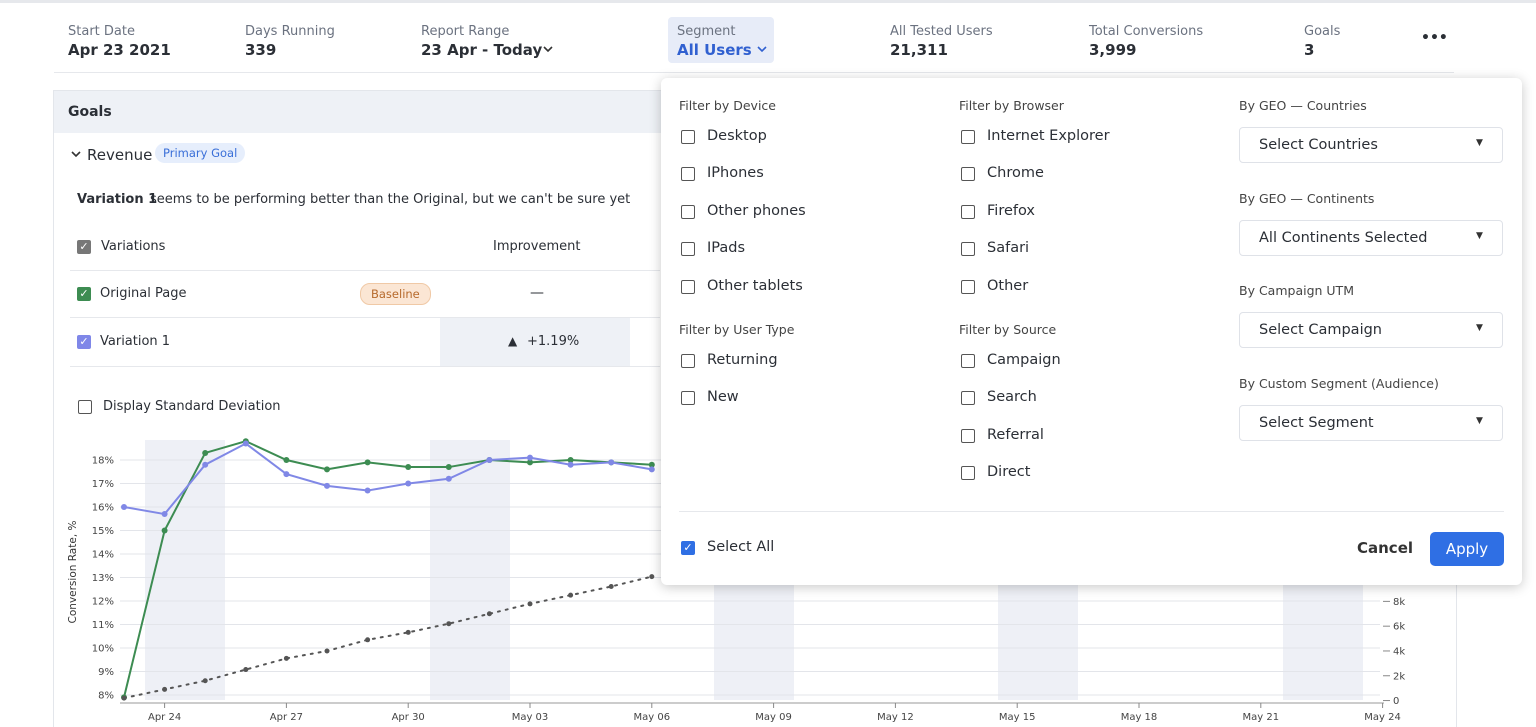 This screenshot has width=1536, height=727. Describe the element at coordinates (735, 173) in the screenshot. I see `filter-option: IPhones` at that location.